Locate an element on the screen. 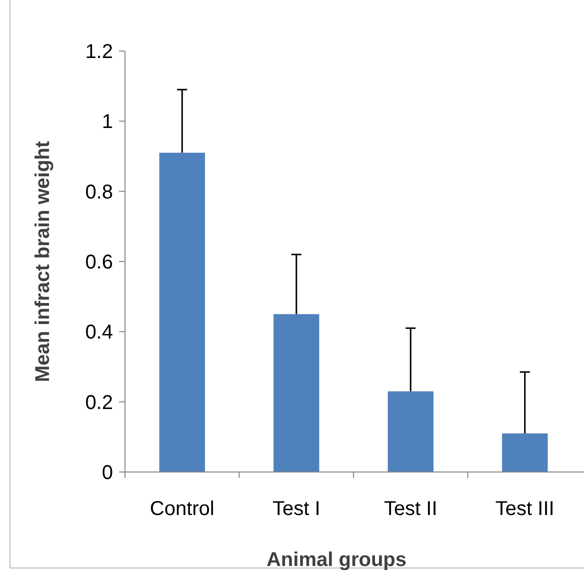  y-tick-label: 0.2 is located at coordinates (99, 403).